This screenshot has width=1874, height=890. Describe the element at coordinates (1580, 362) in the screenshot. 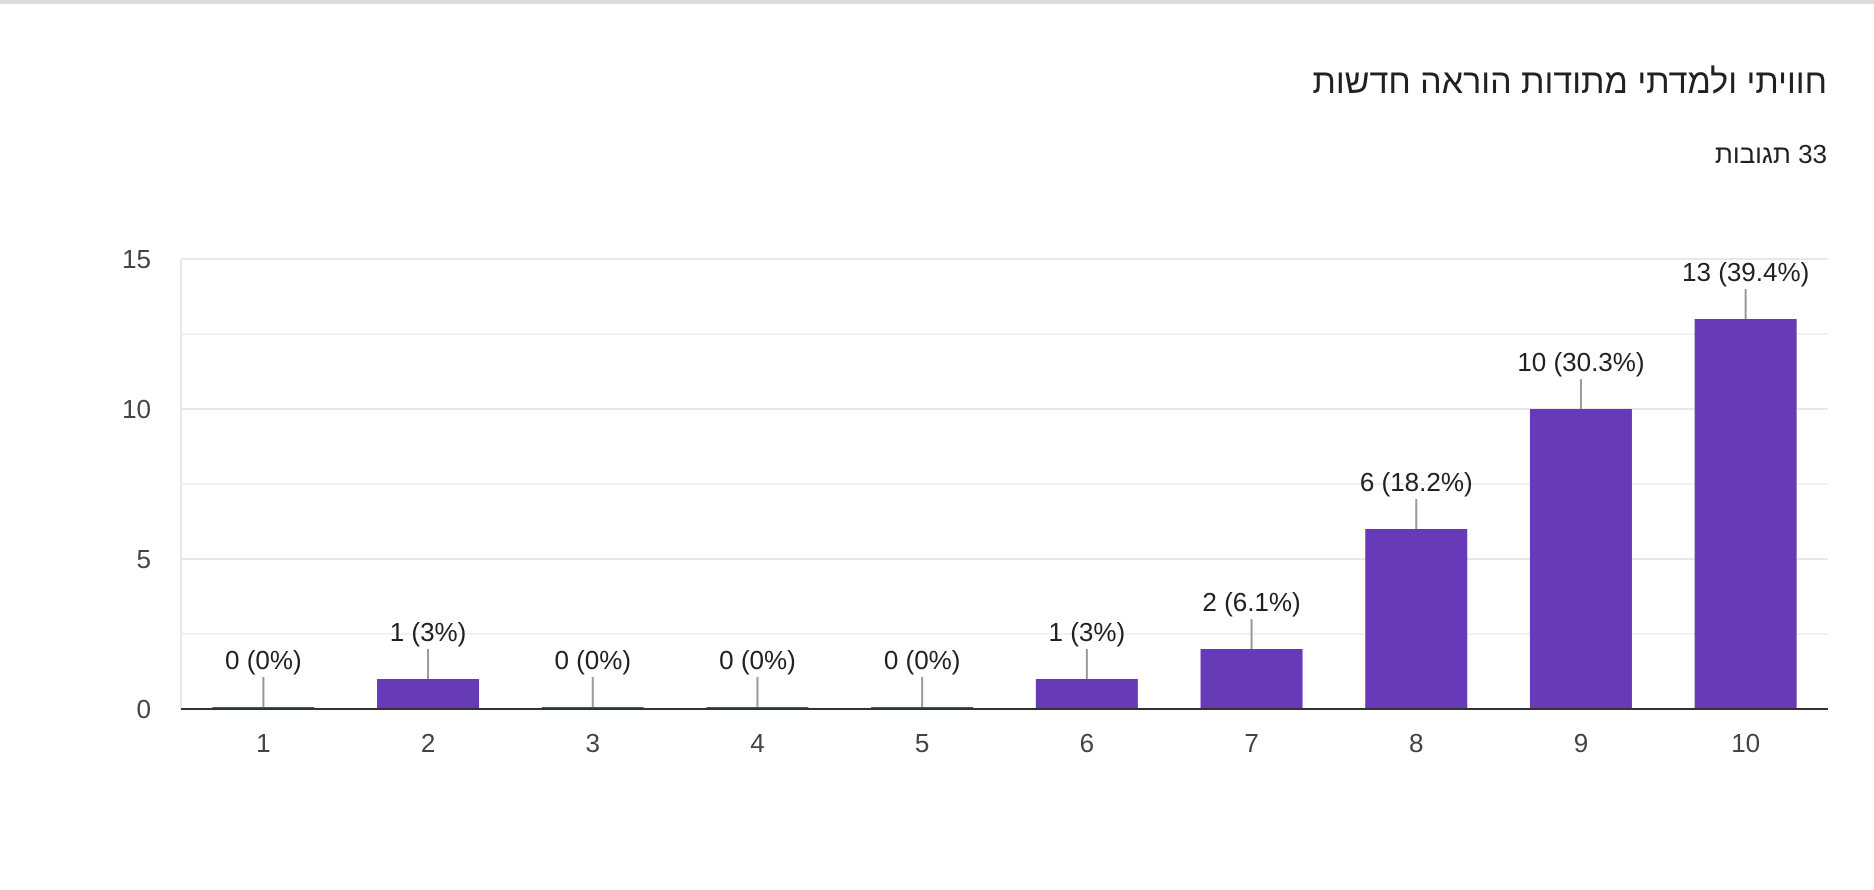

I see `data-label: 10 (30.3%)` at that location.